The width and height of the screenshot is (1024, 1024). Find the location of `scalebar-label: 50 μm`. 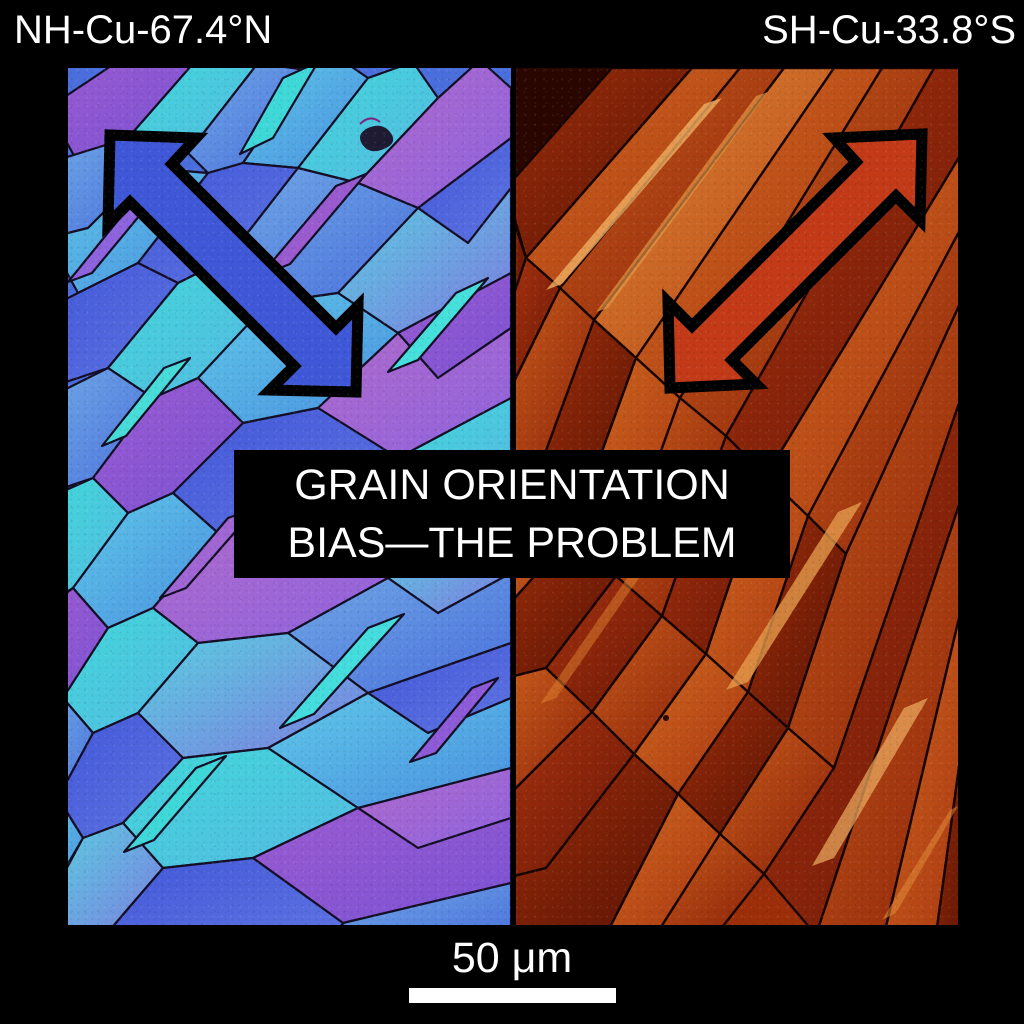

scalebar-label: 50 μm is located at coordinates (512, 958).